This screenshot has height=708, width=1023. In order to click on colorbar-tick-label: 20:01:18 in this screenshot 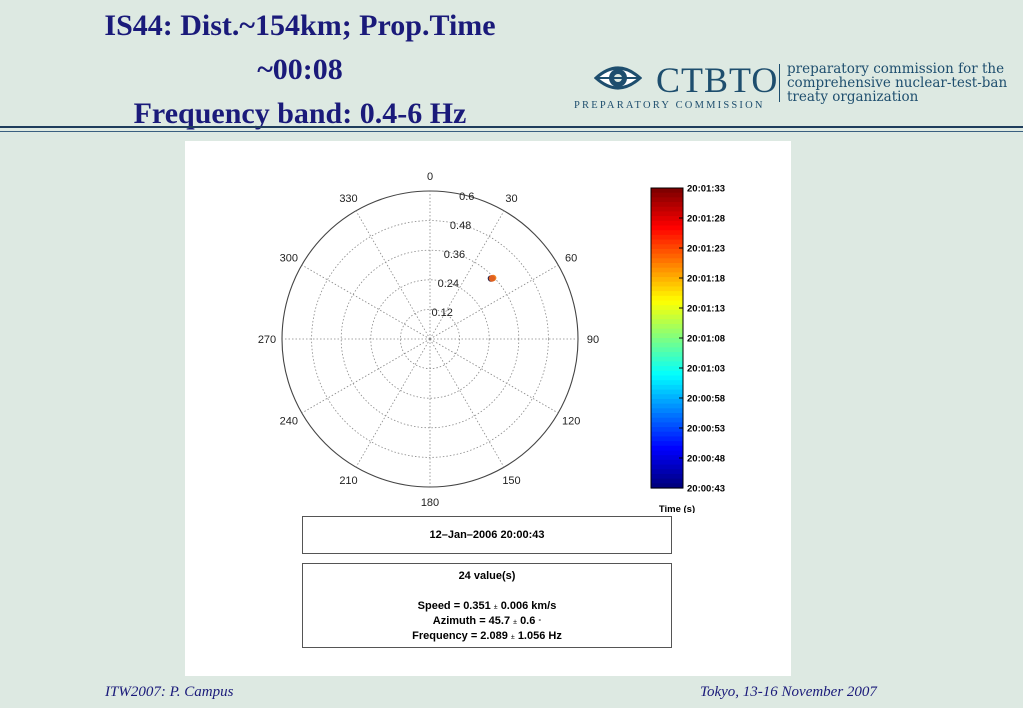, I will do `click(706, 279)`.